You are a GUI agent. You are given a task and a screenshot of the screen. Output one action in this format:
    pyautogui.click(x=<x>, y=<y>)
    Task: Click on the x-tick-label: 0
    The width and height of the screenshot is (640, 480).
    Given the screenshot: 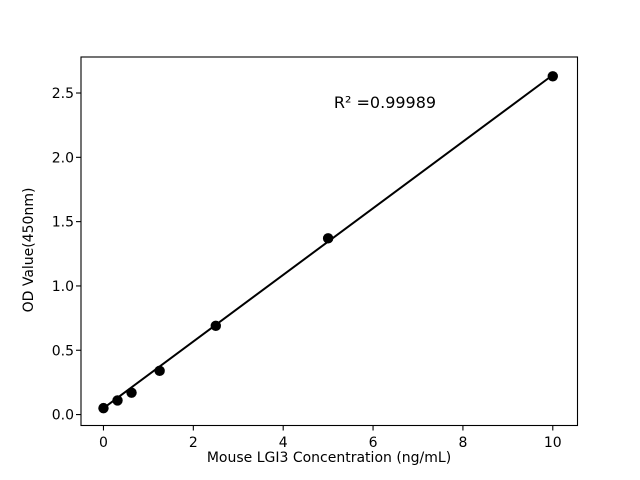 What is the action you would take?
    pyautogui.click(x=103, y=443)
    